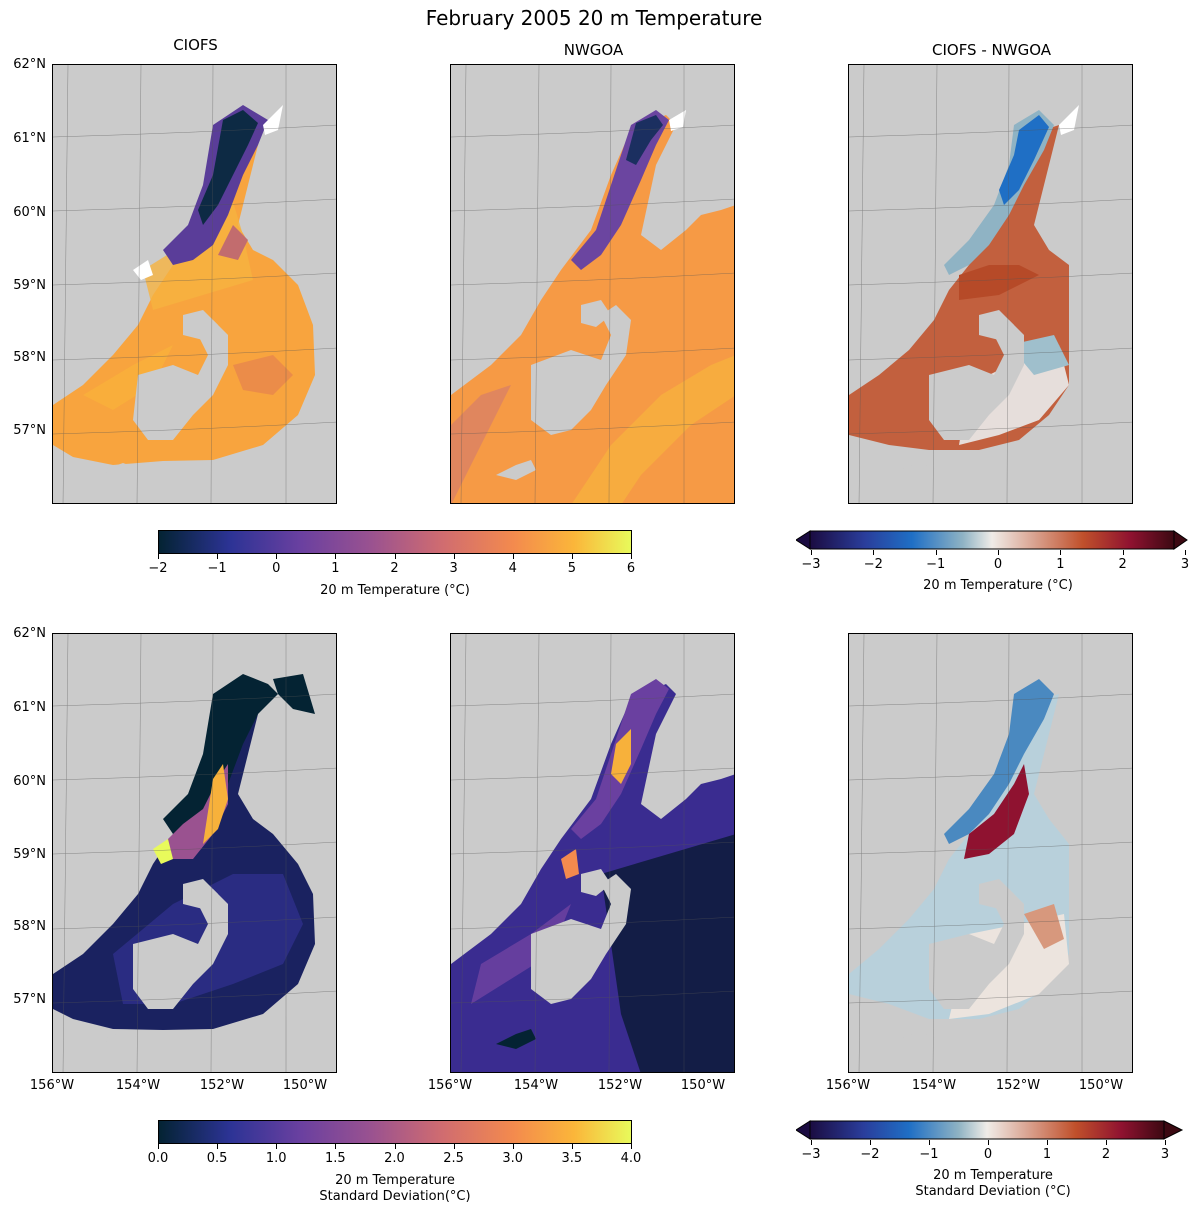 The image size is (1200, 1214). I want to click on colorbar-temperature-tick-label: −1, so click(217, 568).